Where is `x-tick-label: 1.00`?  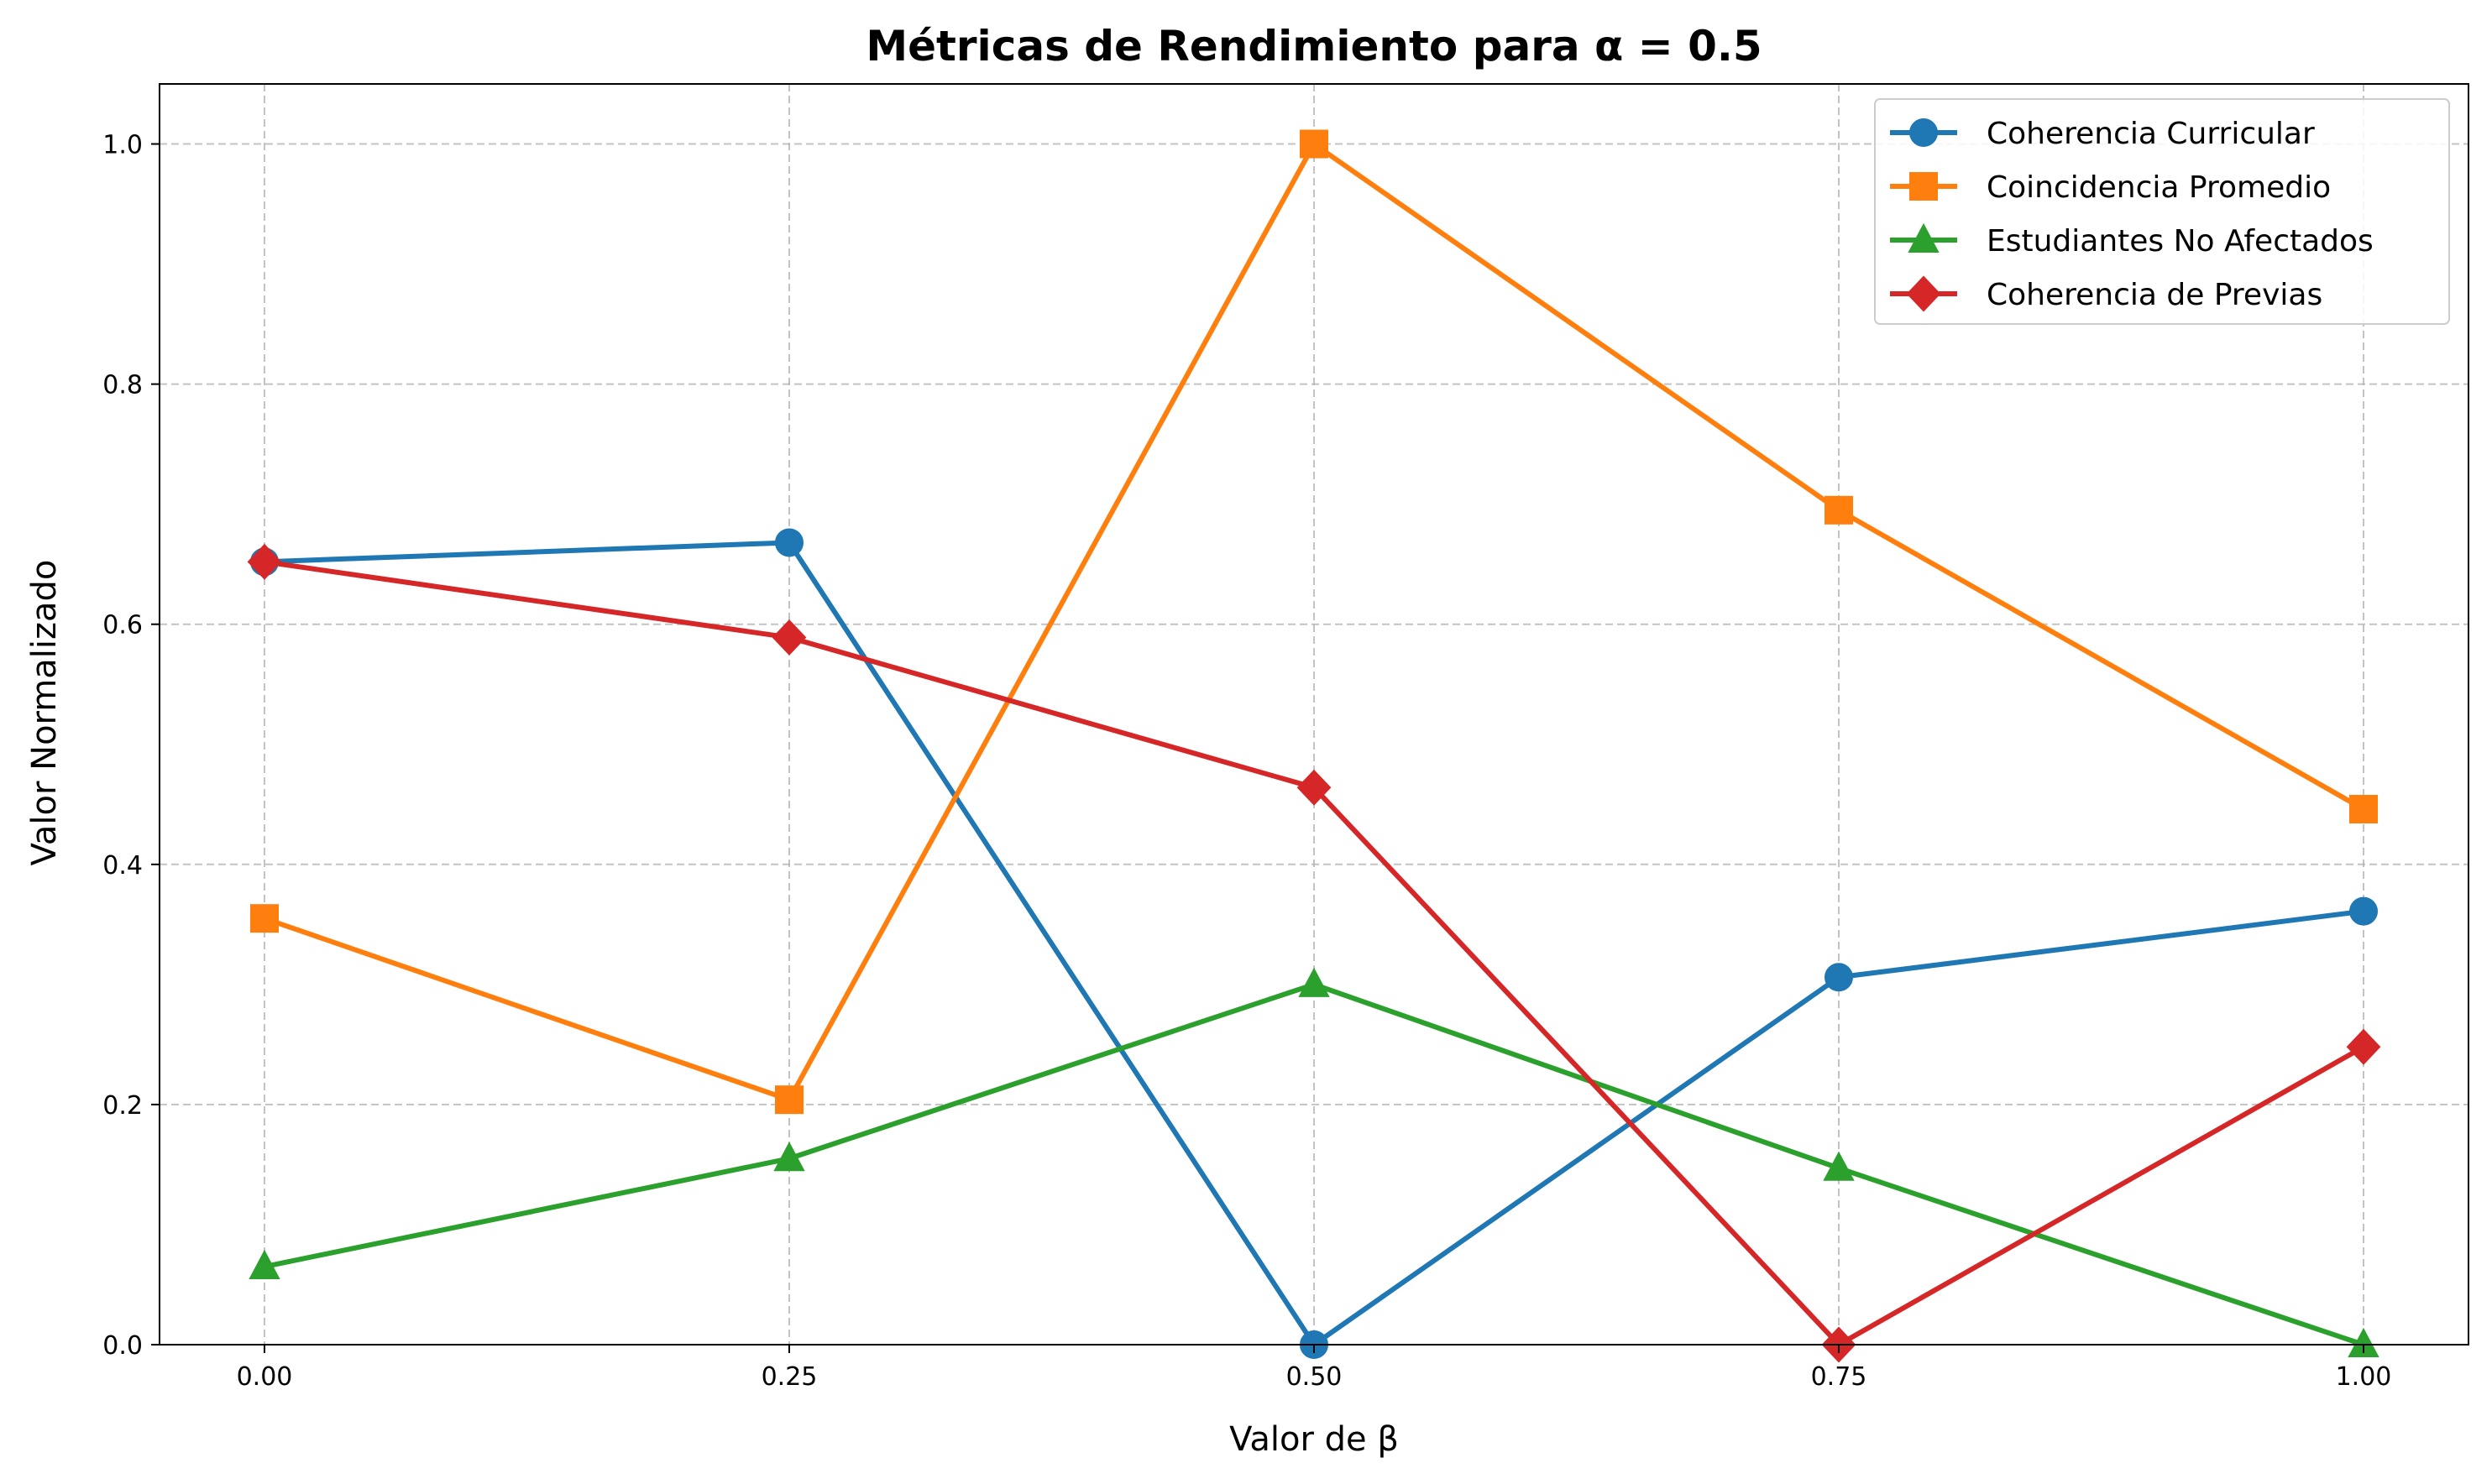 x-tick-label: 1.00 is located at coordinates (2364, 1377).